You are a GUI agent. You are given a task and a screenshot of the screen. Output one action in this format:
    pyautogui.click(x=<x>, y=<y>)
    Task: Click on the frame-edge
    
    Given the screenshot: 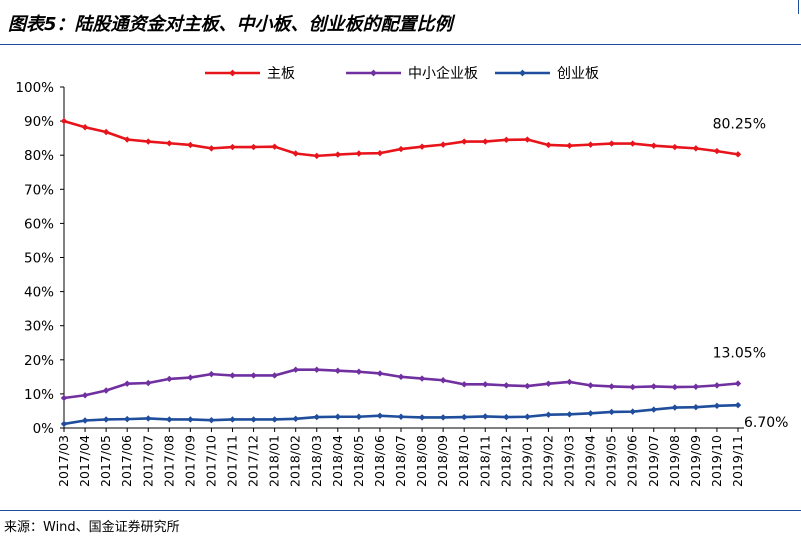 What is the action you would take?
    pyautogui.click(x=798, y=7)
    